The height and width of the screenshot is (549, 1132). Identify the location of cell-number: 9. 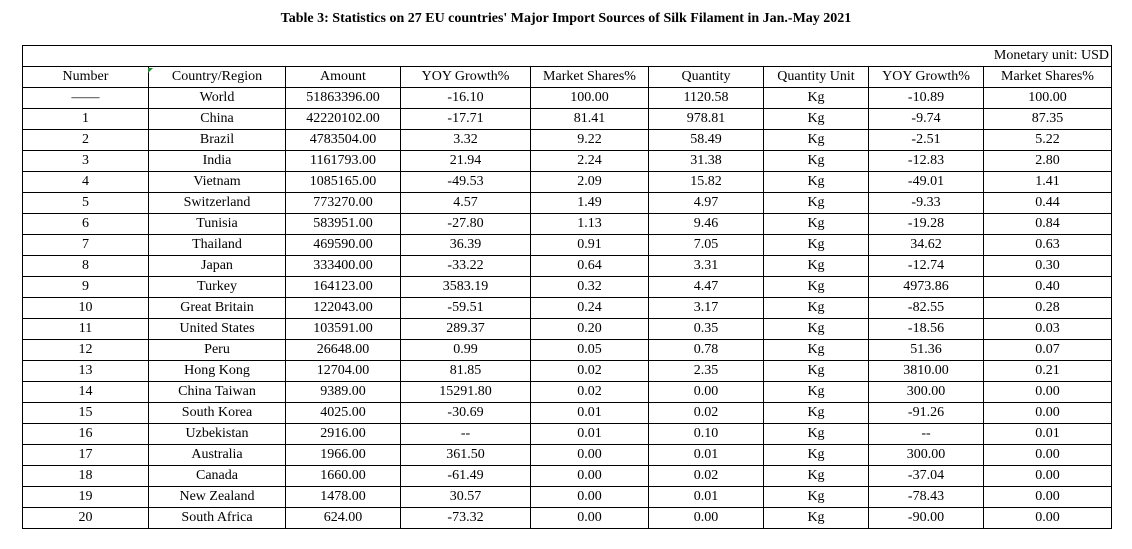
(85, 287).